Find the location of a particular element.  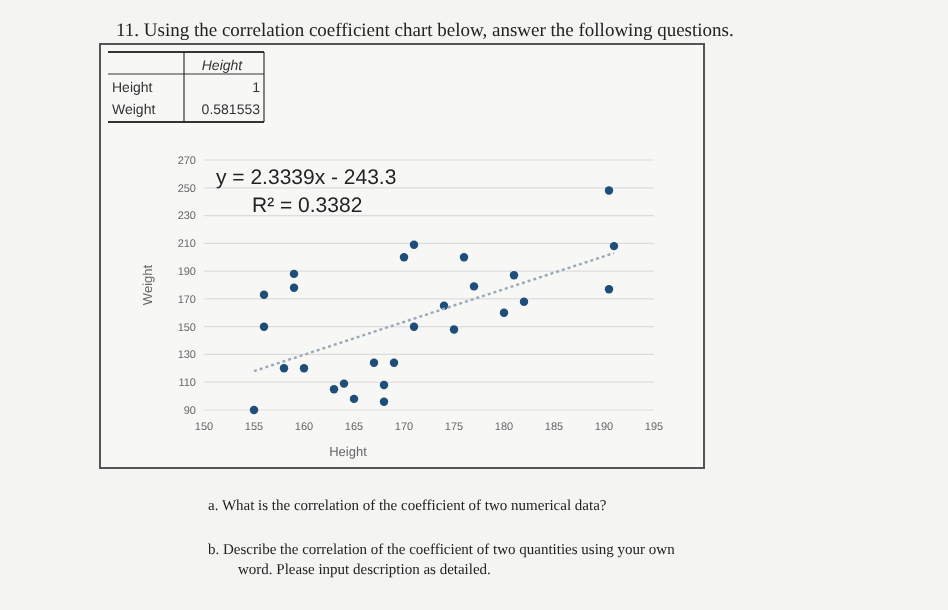

annotation: y = 2.3339x - 243.3 is located at coordinates (306, 178).